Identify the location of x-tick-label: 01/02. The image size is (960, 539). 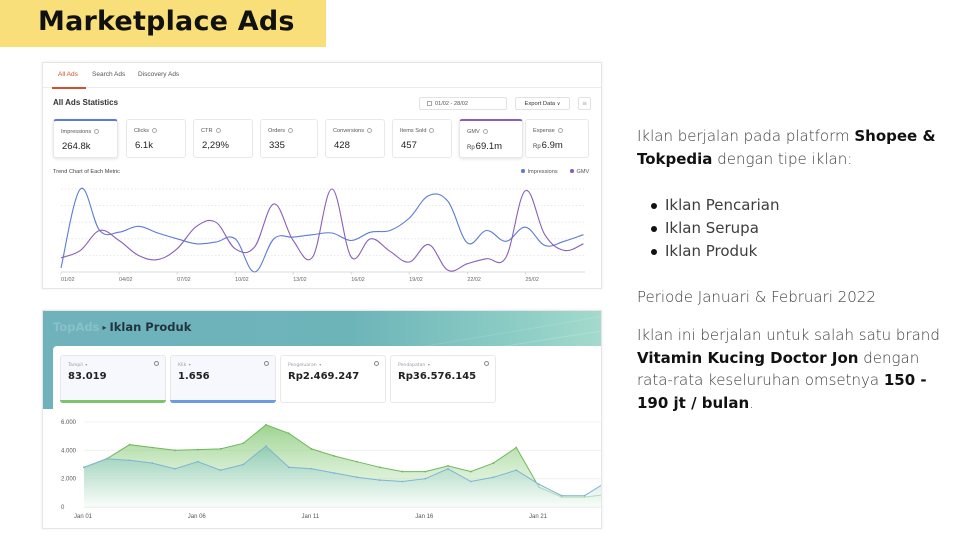
(68, 280).